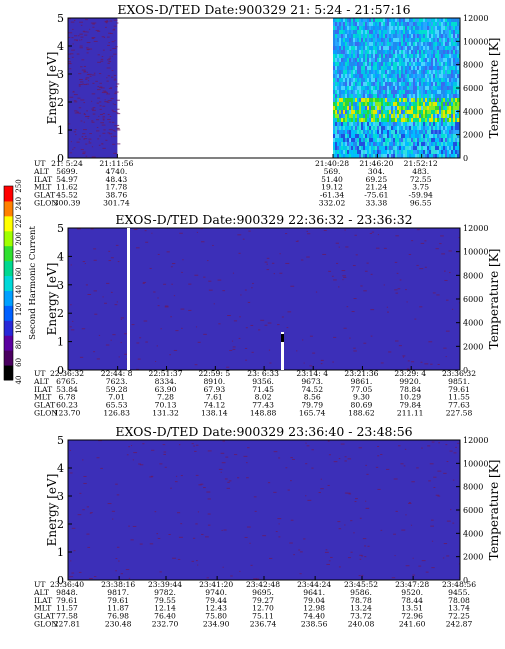  Describe the element at coordinates (67, 600) in the screenshot. I see `table-cell: 79.61` at that location.